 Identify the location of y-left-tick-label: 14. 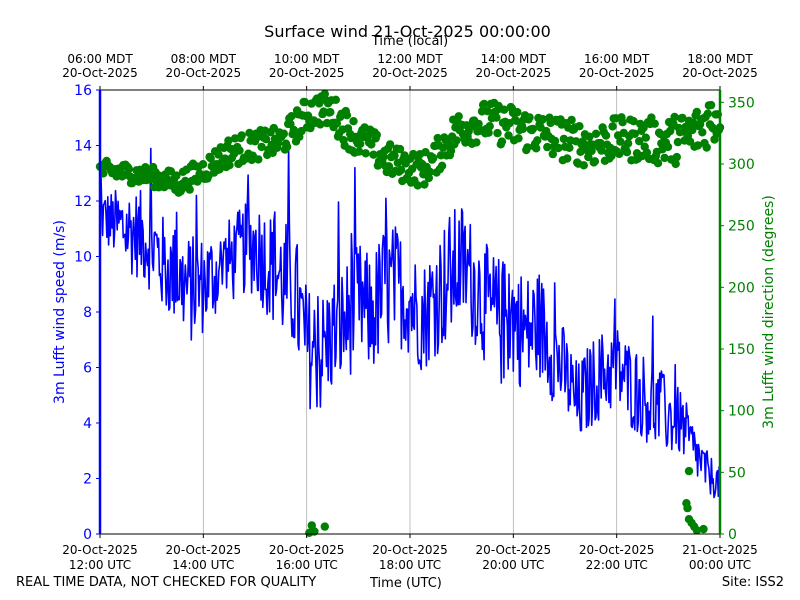
(83, 147).